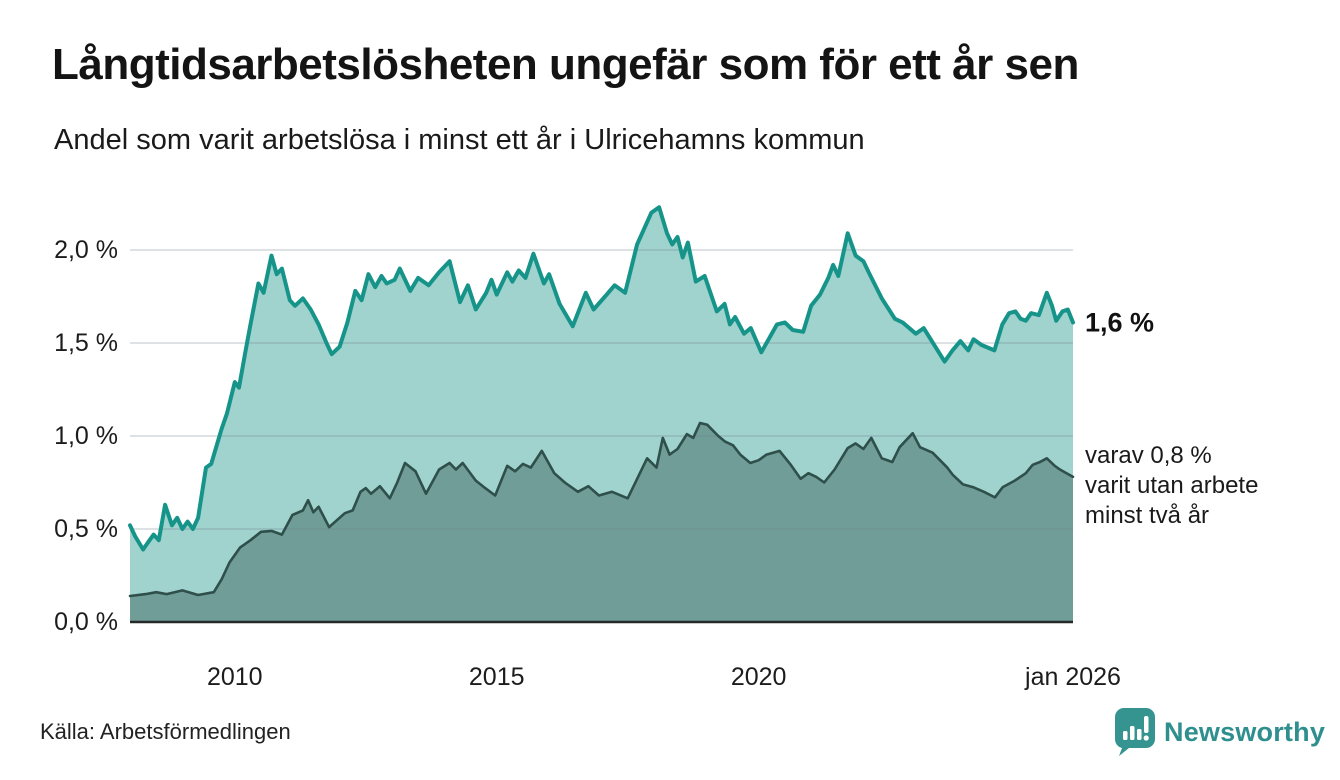  Describe the element at coordinates (165, 731) in the screenshot. I see `source-note: Källa: Arbetsförmedlingen` at that location.